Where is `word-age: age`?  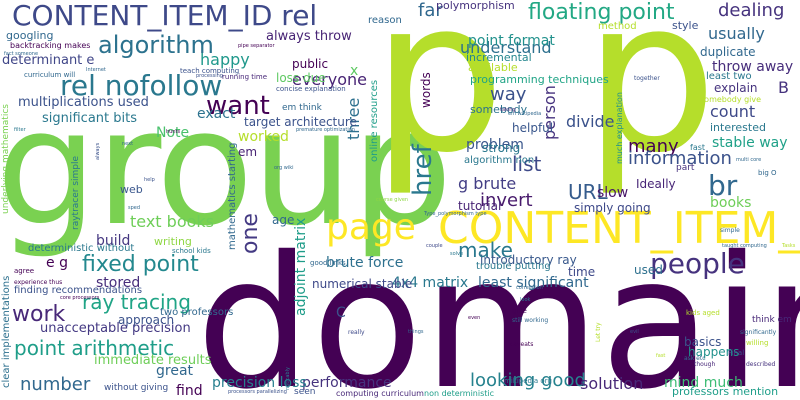
word-age: age is located at coordinates (283, 220).